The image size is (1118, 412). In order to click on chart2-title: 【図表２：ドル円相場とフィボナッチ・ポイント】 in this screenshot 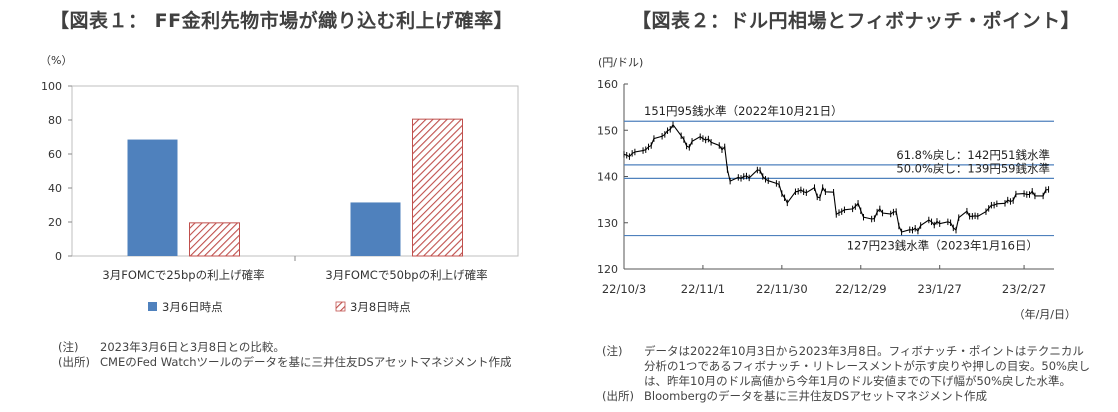, I will do `click(856, 21)`.